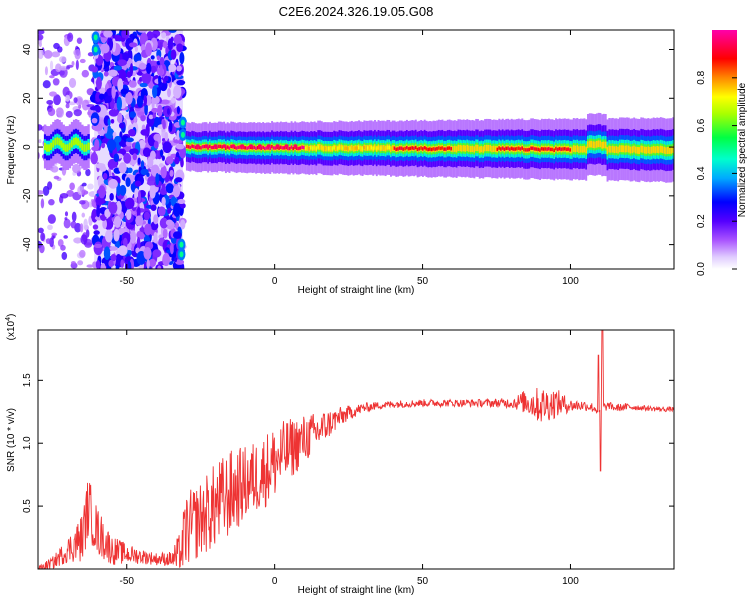  What do you see at coordinates (27, 506) in the screenshot?
I see `y-tick-label: 0.5` at bounding box center [27, 506].